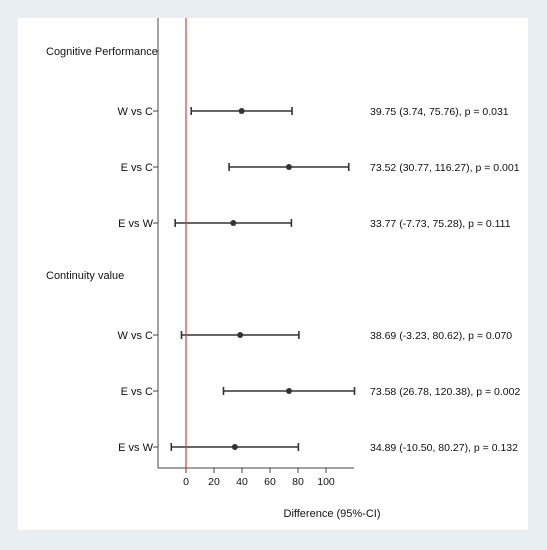  I want to click on x-tick-label: 40, so click(242, 482).